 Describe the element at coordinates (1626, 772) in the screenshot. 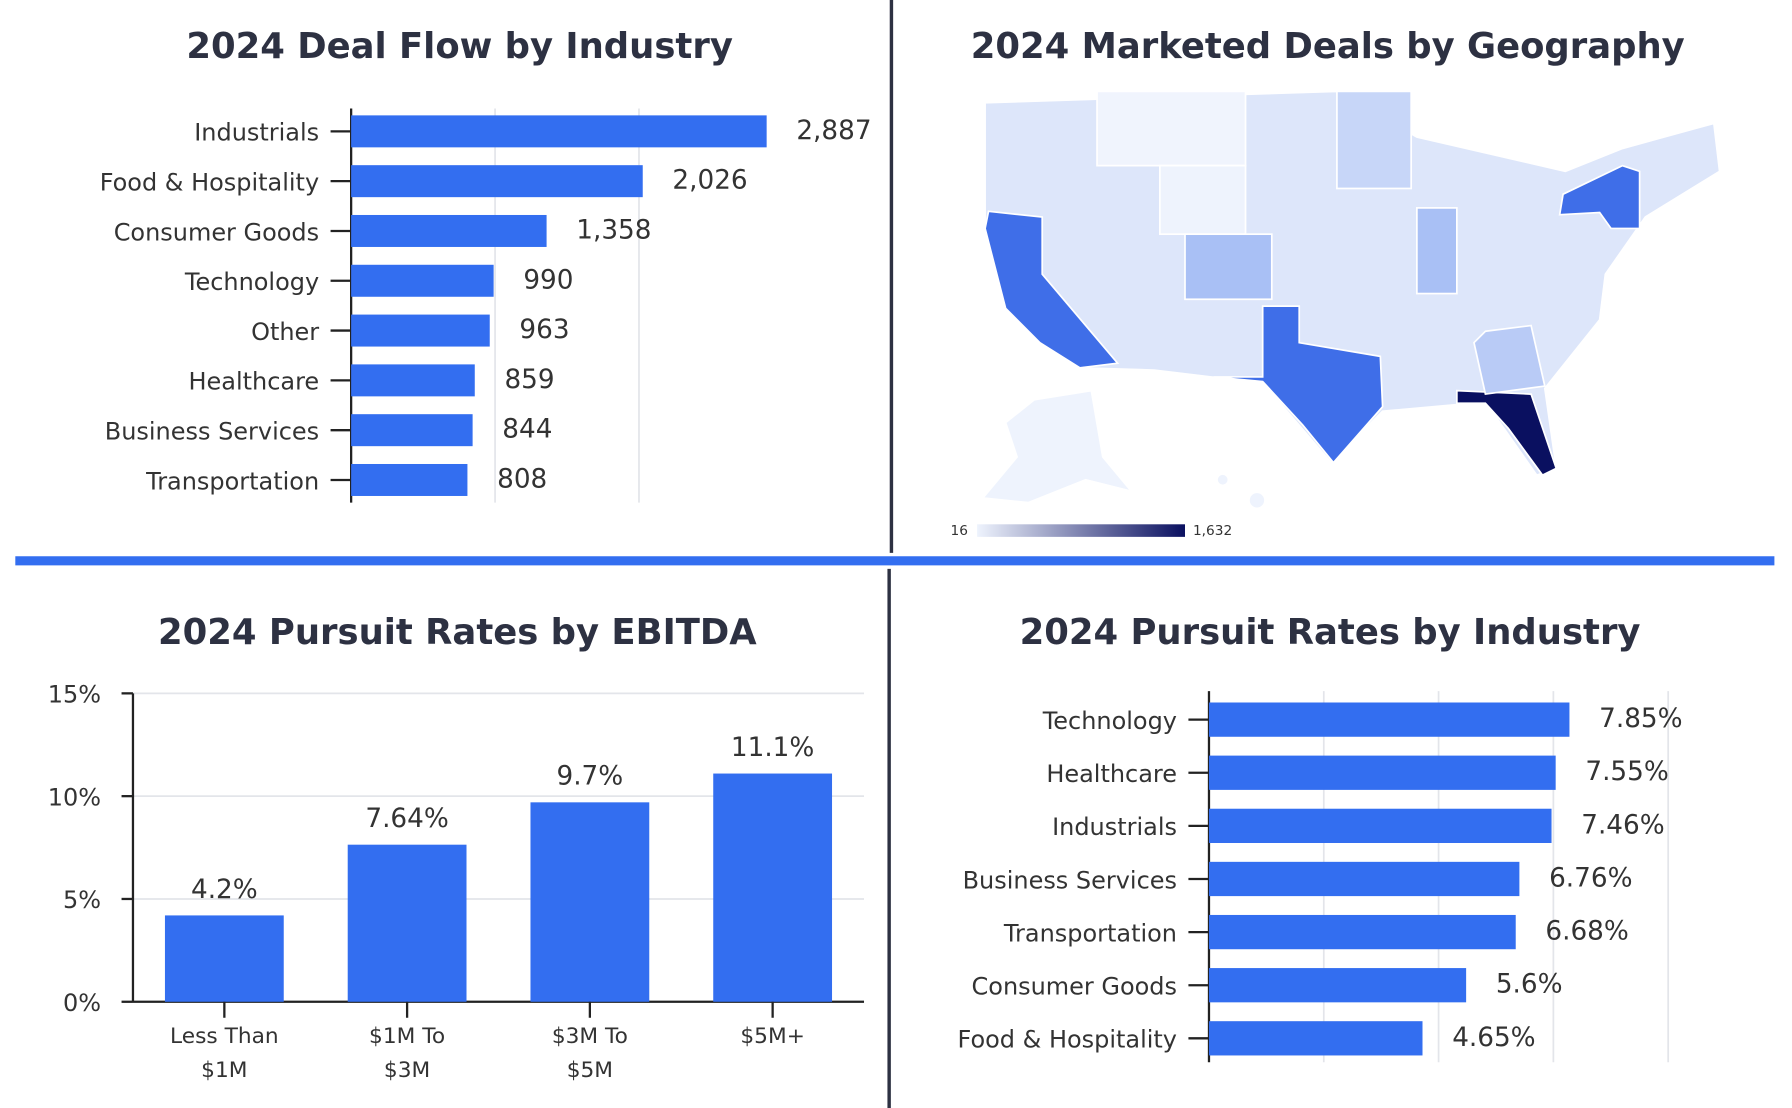

I see `value-label: 7.55%` at that location.